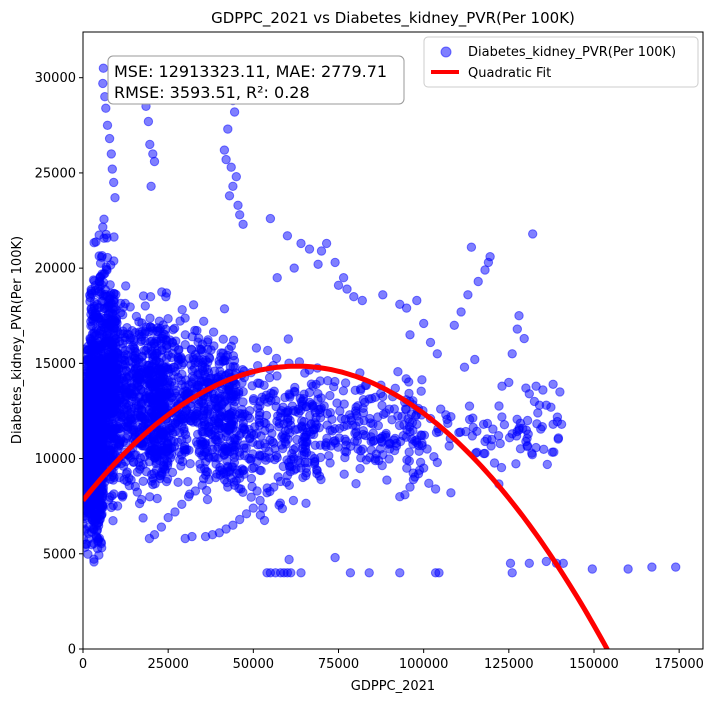 The image size is (713, 701). Describe the element at coordinates (212, 92) in the screenshot. I see `metrics-line-2: RMSE: 3593.51, R²: 0.28` at that location.